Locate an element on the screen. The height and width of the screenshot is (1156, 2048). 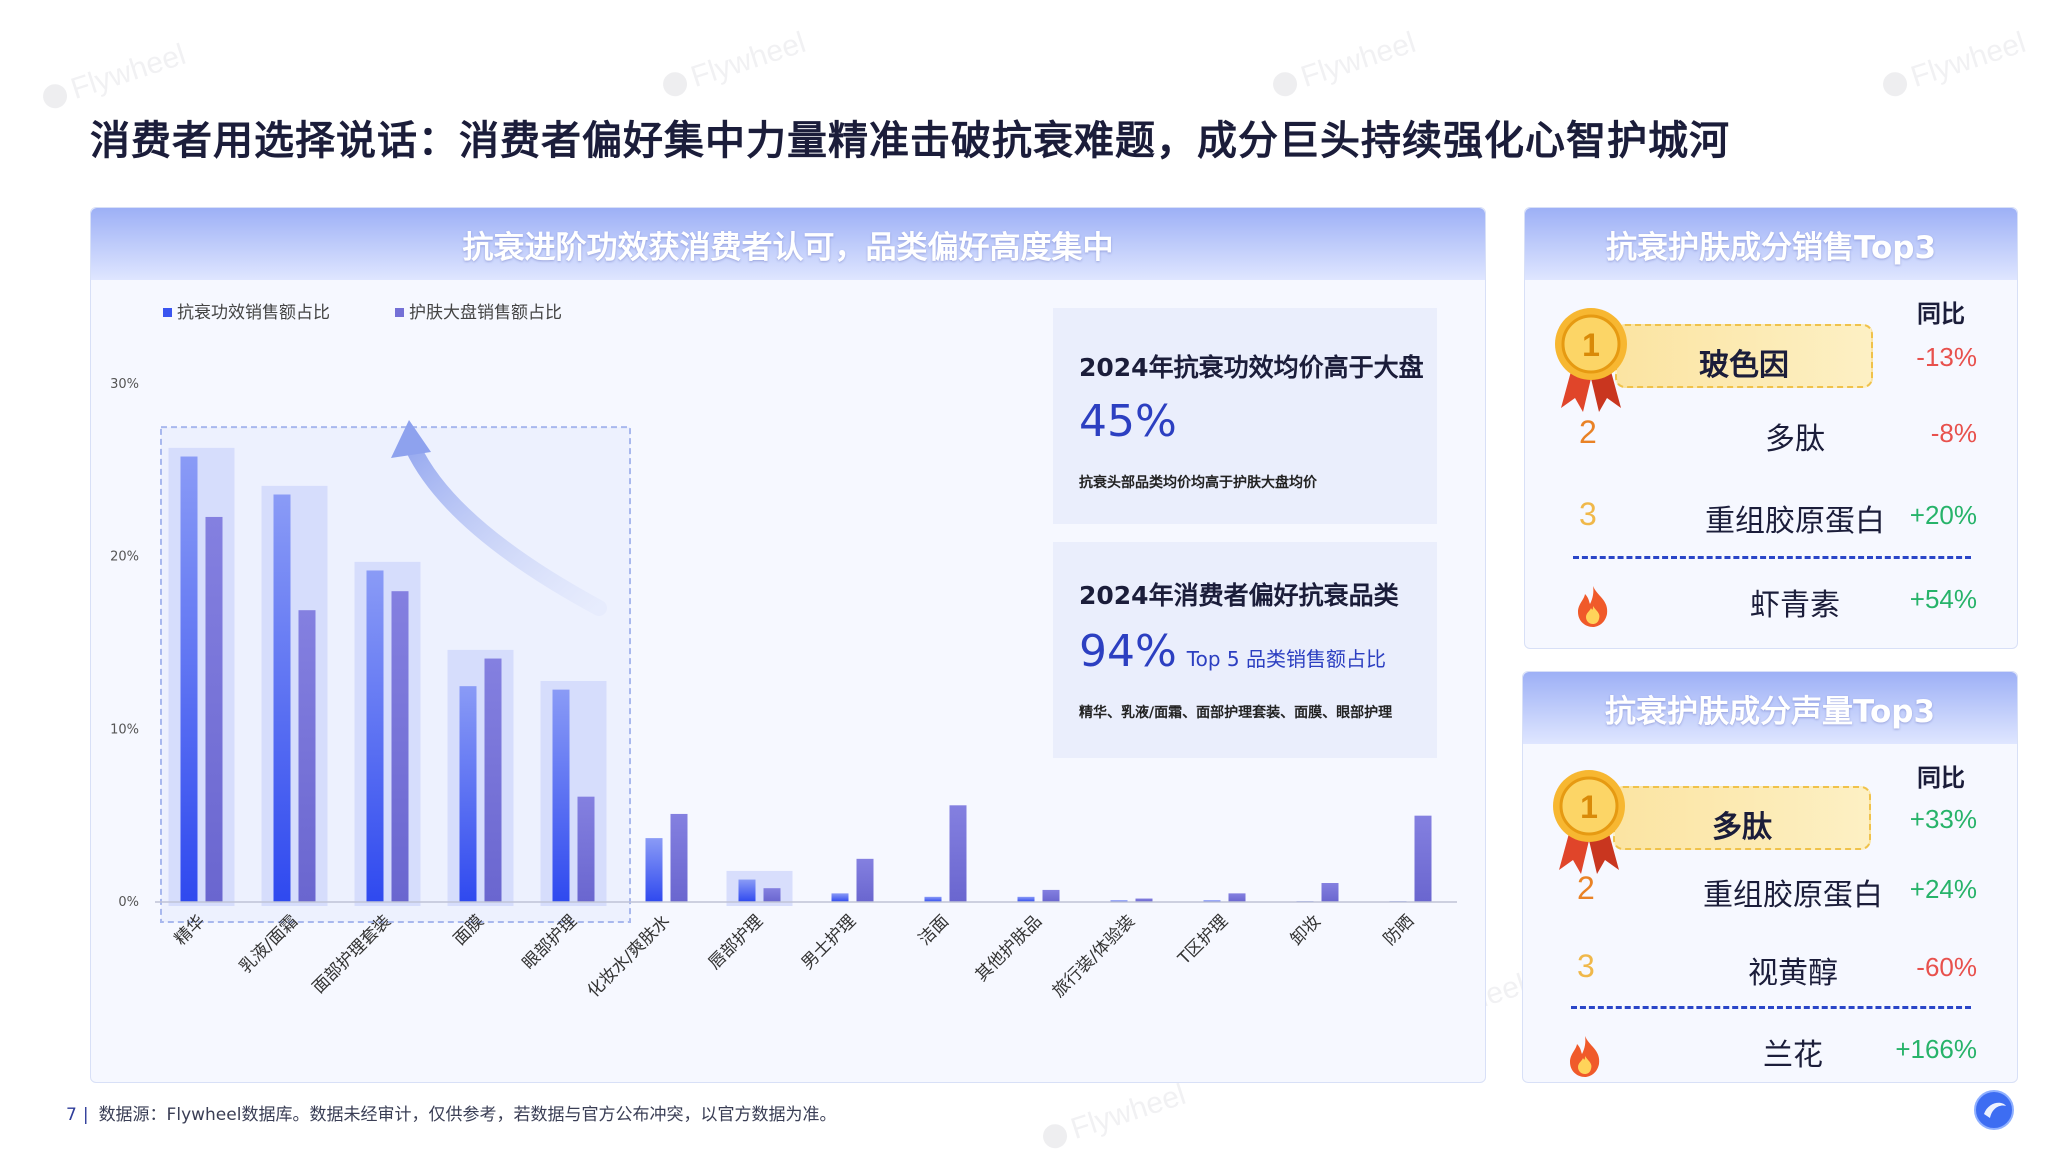
left-panel-header: 抗衰进阶功效获消费者认可，品类偏好高度集中 is located at coordinates (788, 244).